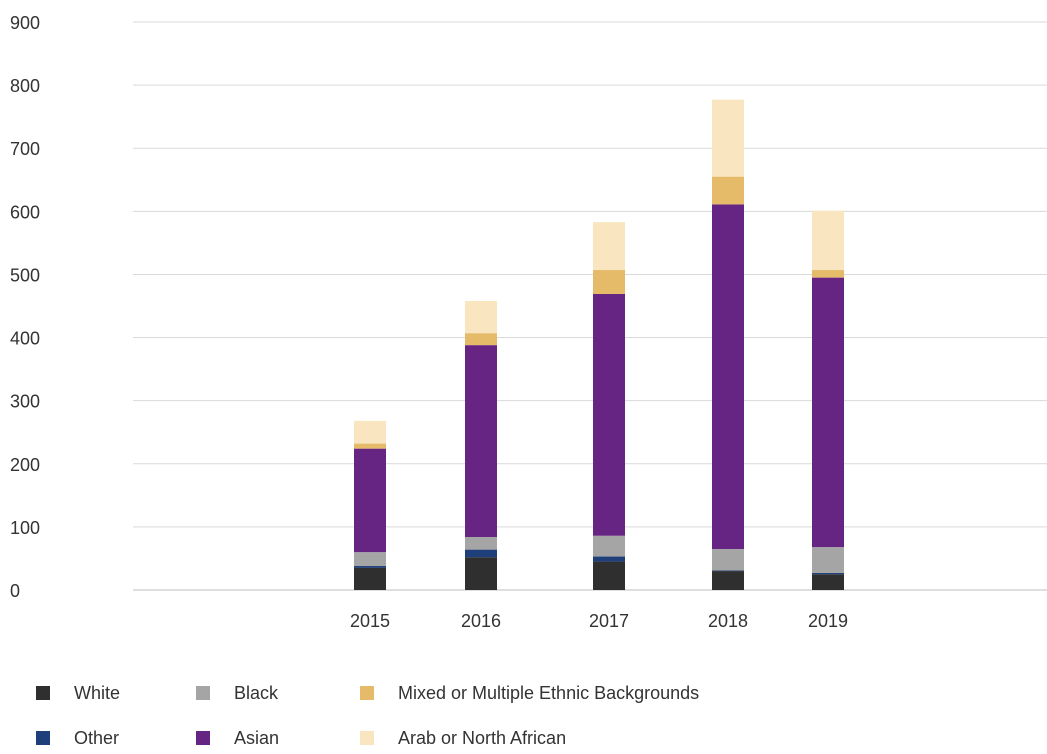 The height and width of the screenshot is (754, 1047). Describe the element at coordinates (828, 412) in the screenshot. I see `bar-segment-asian-2019` at that location.